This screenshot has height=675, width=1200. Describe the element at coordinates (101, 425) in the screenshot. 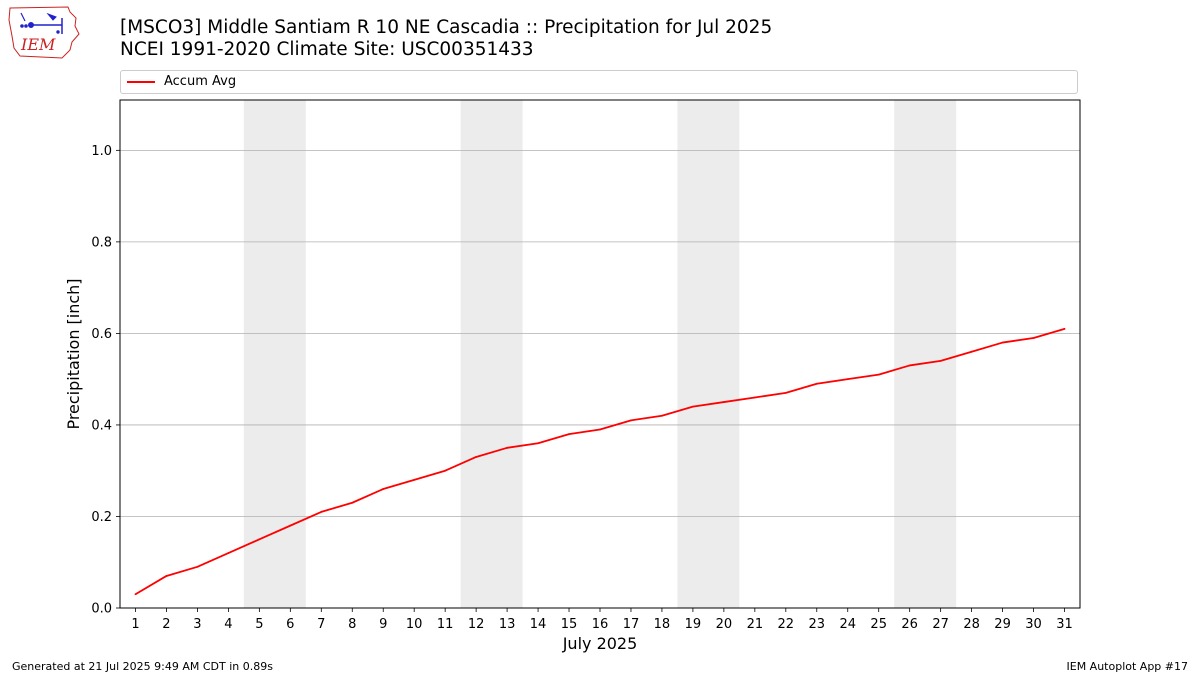

I see `ytick-label-2: 0.4` at that location.